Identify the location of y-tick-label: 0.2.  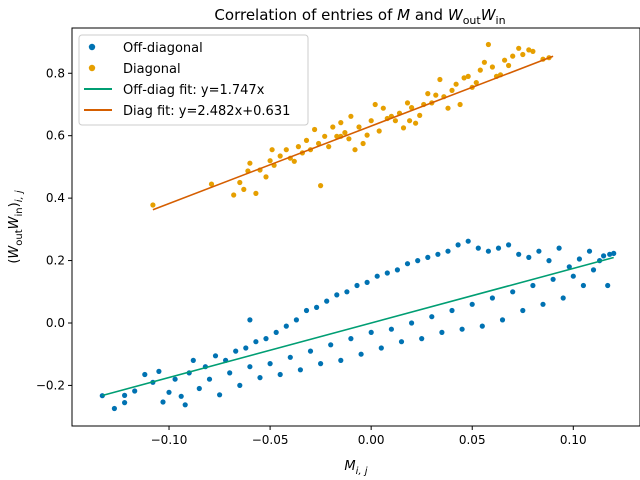
(55, 261).